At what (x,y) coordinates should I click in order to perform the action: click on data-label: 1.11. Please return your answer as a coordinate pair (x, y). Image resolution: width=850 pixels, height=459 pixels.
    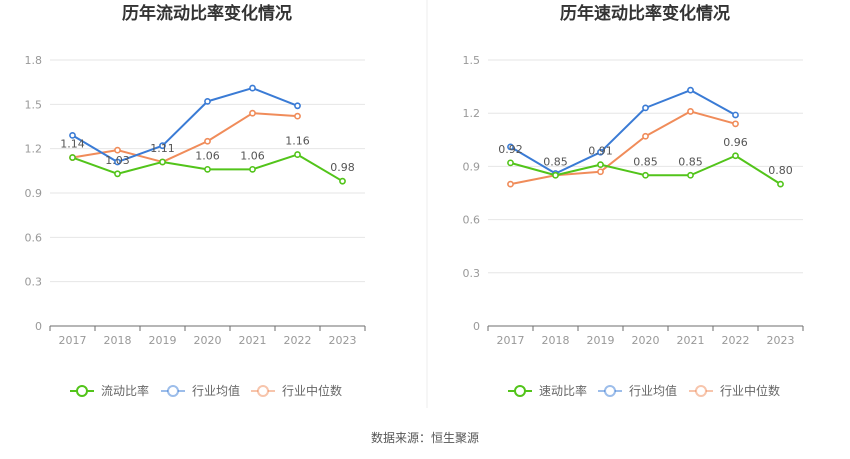
    Looking at the image, I should click on (162, 148).